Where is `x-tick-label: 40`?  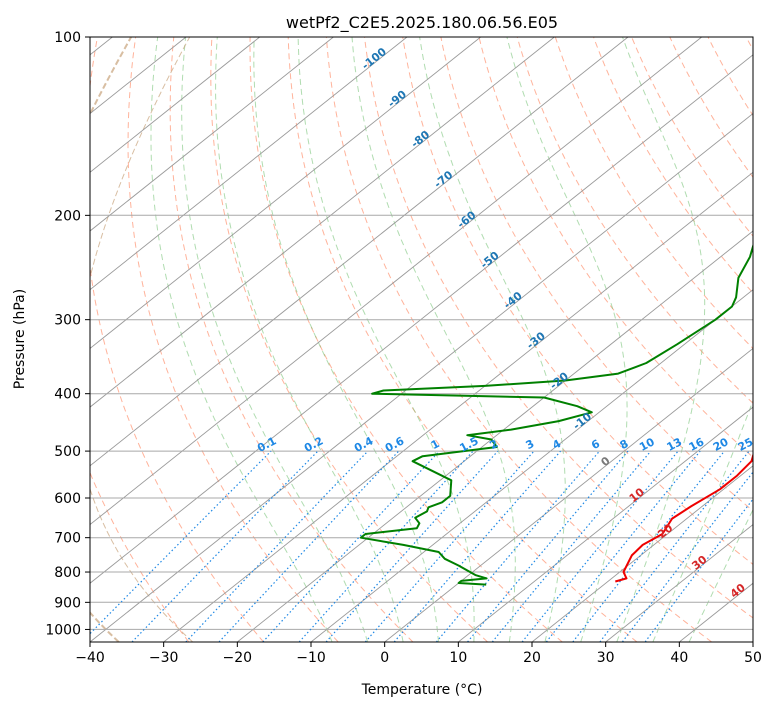
x-tick-label: 40 is located at coordinates (679, 658).